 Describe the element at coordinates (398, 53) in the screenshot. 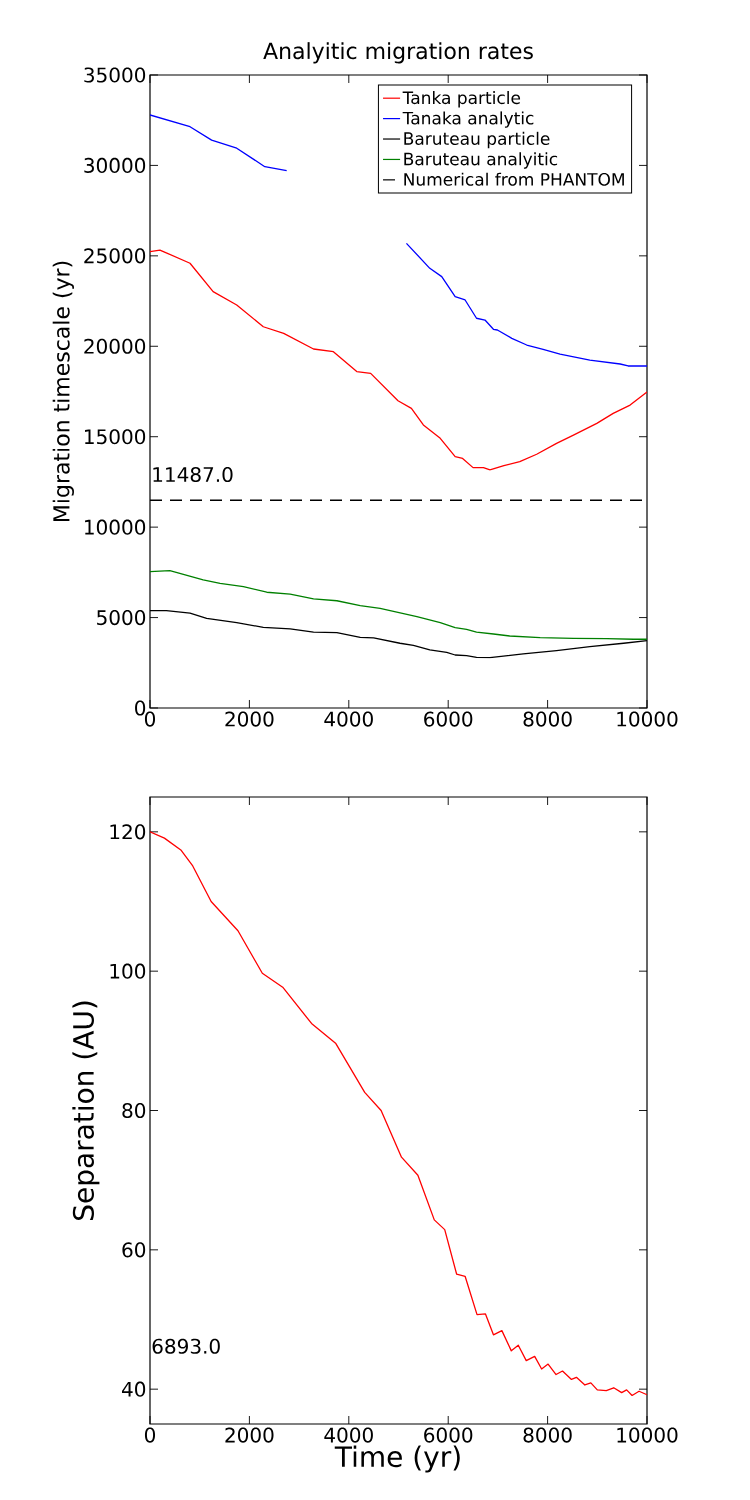

I see `chart-title: Analyitic migration rates` at that location.